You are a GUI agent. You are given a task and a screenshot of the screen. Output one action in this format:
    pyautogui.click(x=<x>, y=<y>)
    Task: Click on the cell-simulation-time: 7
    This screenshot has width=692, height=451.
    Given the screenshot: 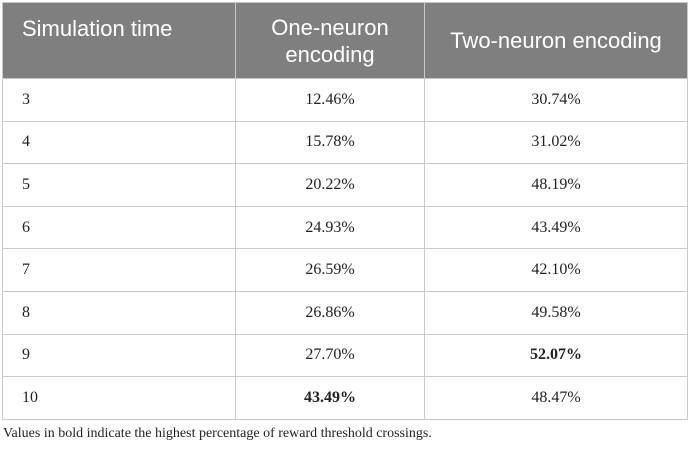 What is the action you would take?
    pyautogui.click(x=119, y=270)
    